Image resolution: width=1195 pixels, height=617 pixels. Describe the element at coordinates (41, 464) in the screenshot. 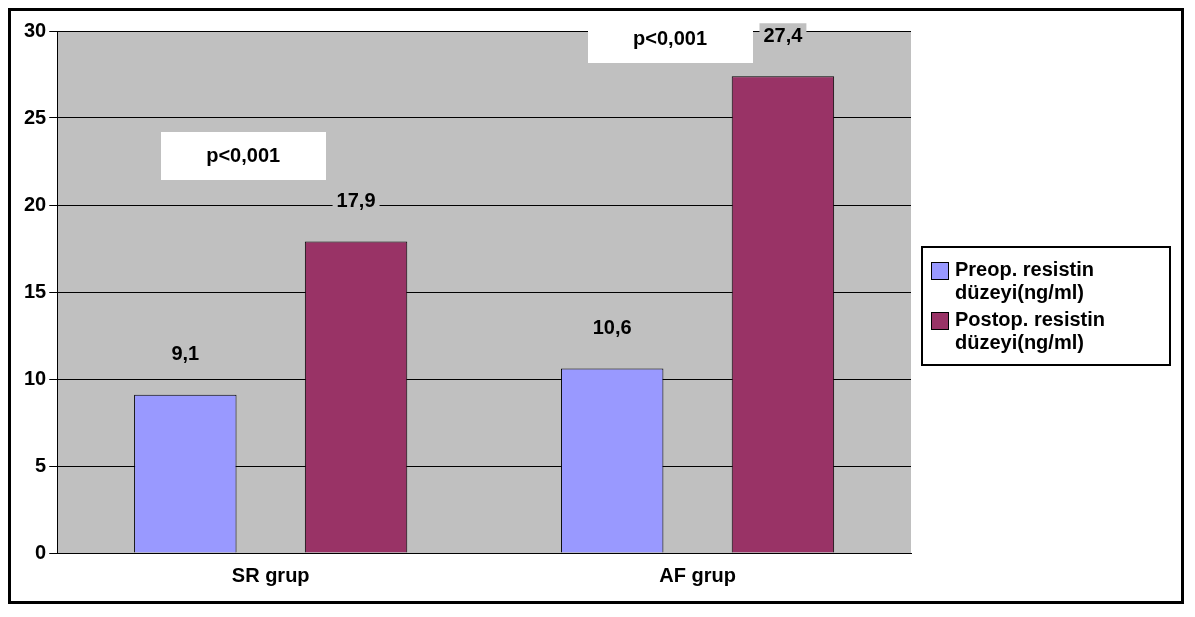

I see `y-tick-label: 5` at that location.